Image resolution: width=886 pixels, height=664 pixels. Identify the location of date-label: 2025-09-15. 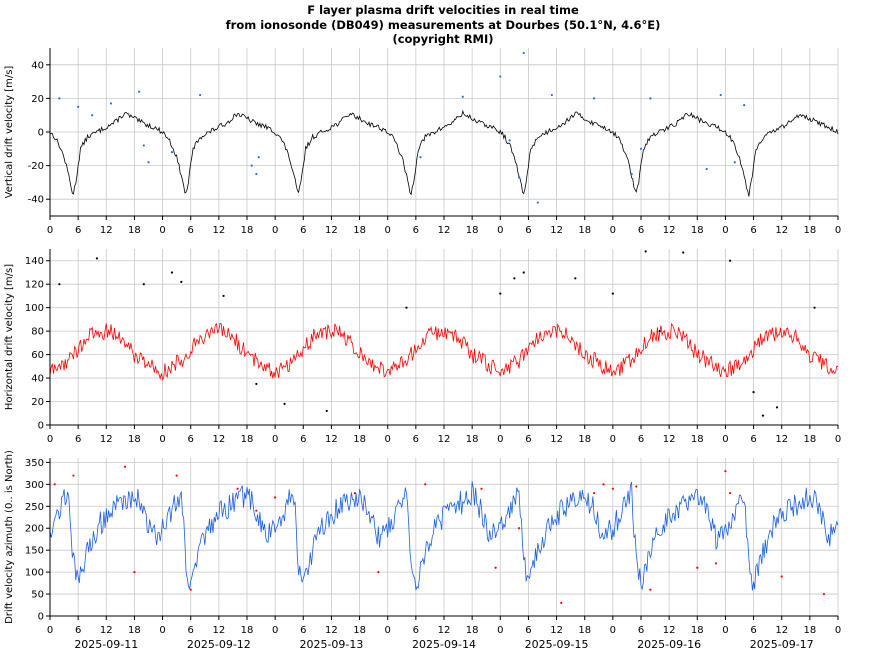
(557, 644).